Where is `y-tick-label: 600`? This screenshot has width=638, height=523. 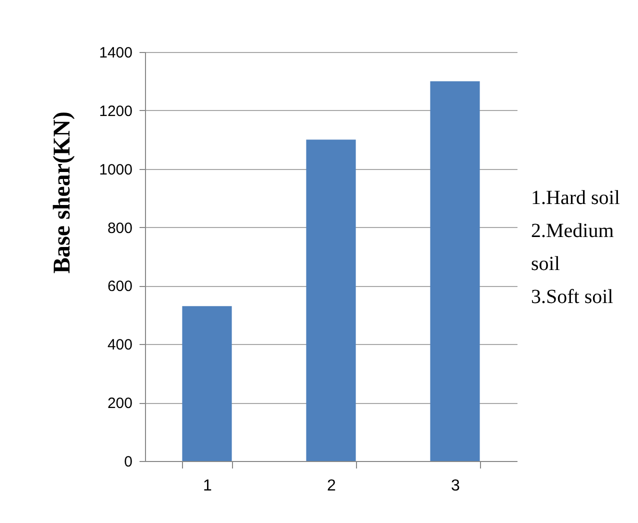 y-tick-label: 600 is located at coordinates (119, 287).